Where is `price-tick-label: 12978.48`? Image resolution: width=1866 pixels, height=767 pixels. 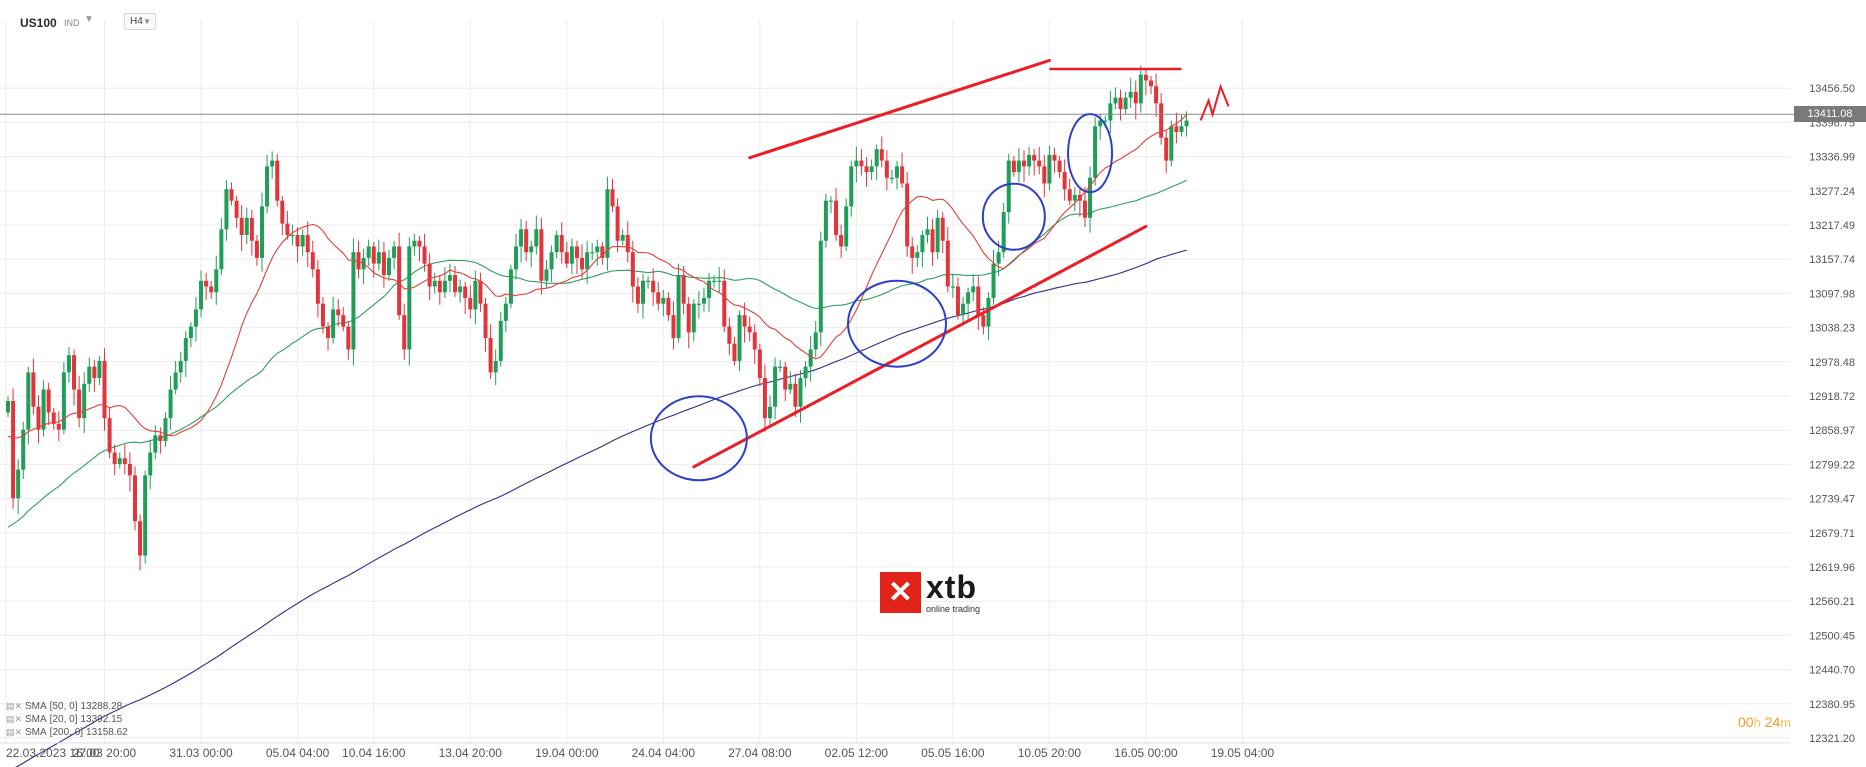 price-tick-label: 12978.48 is located at coordinates (1832, 363).